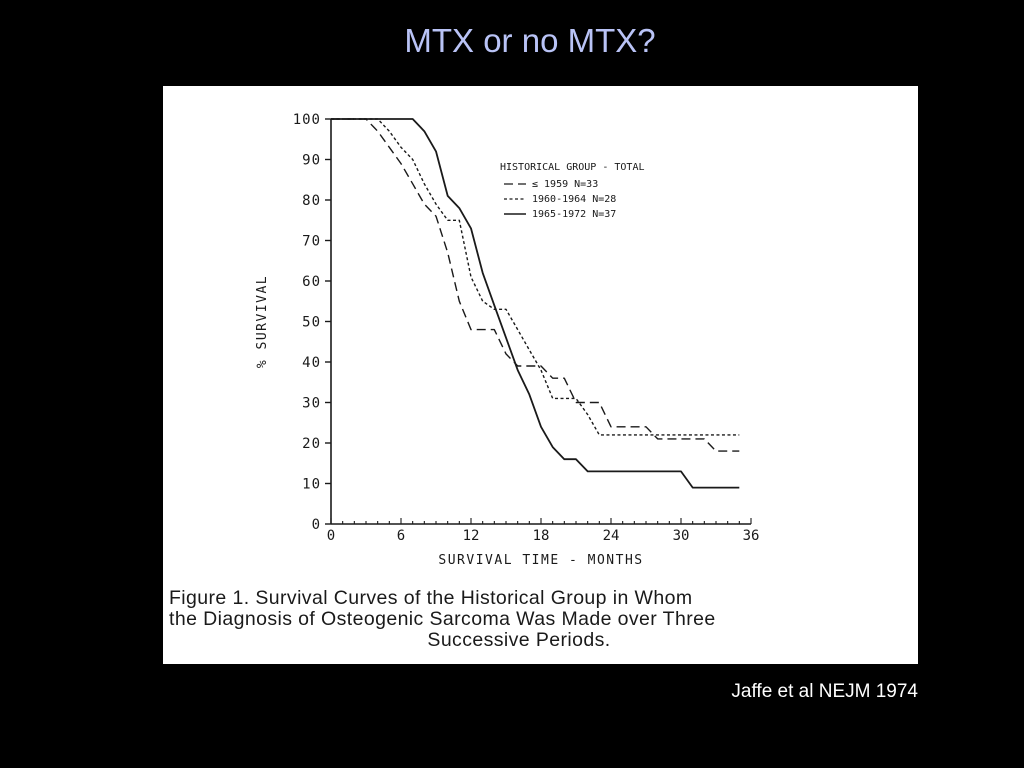 The image size is (1024, 768). I want to click on x-tick-label: 30, so click(681, 536).